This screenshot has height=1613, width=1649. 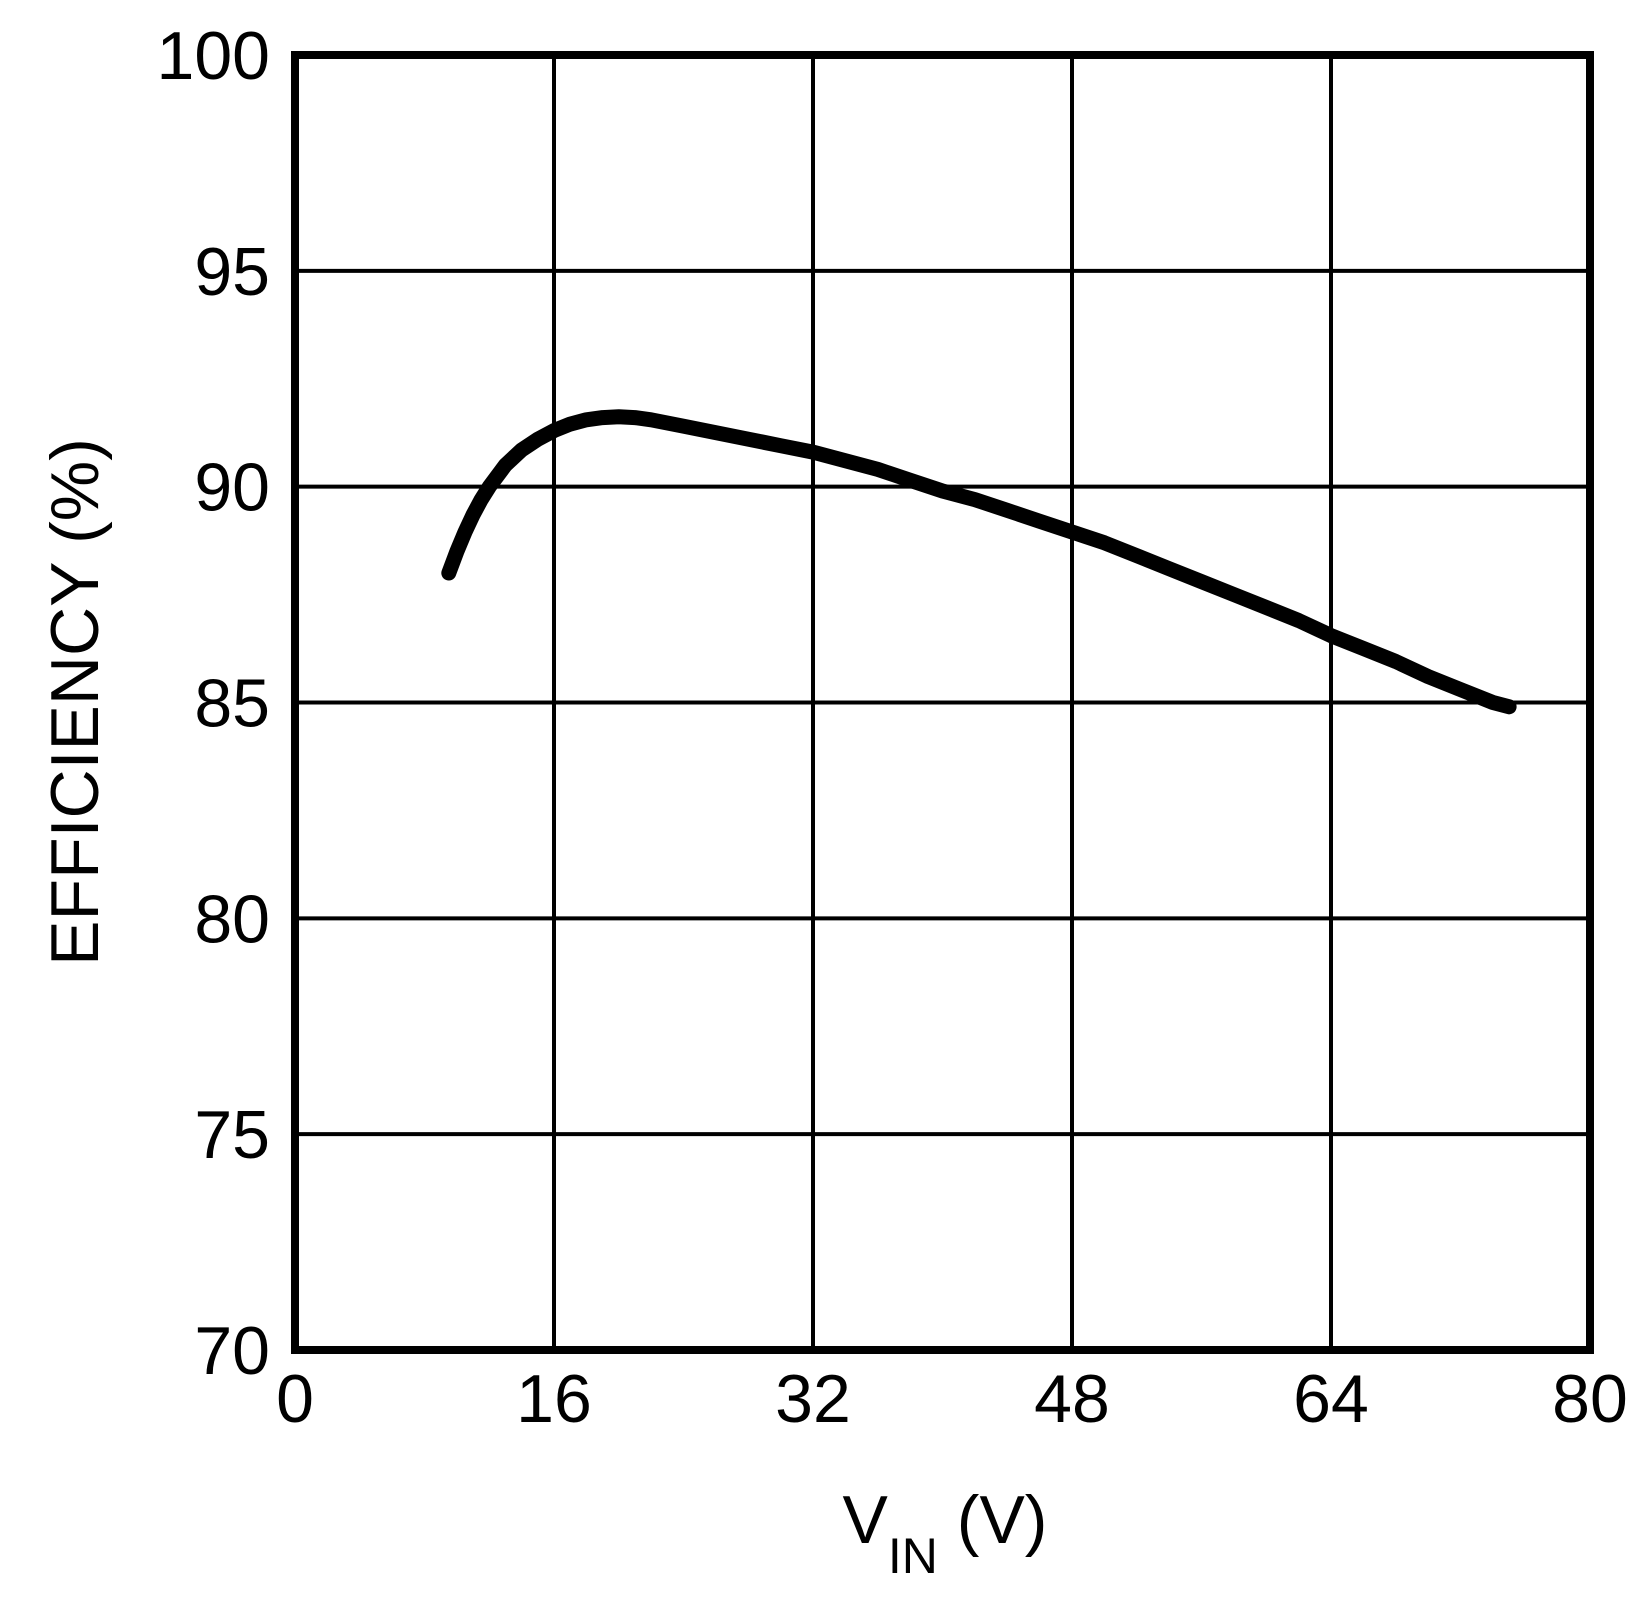 I want to click on y-tick-label: 75, so click(x=232, y=1135).